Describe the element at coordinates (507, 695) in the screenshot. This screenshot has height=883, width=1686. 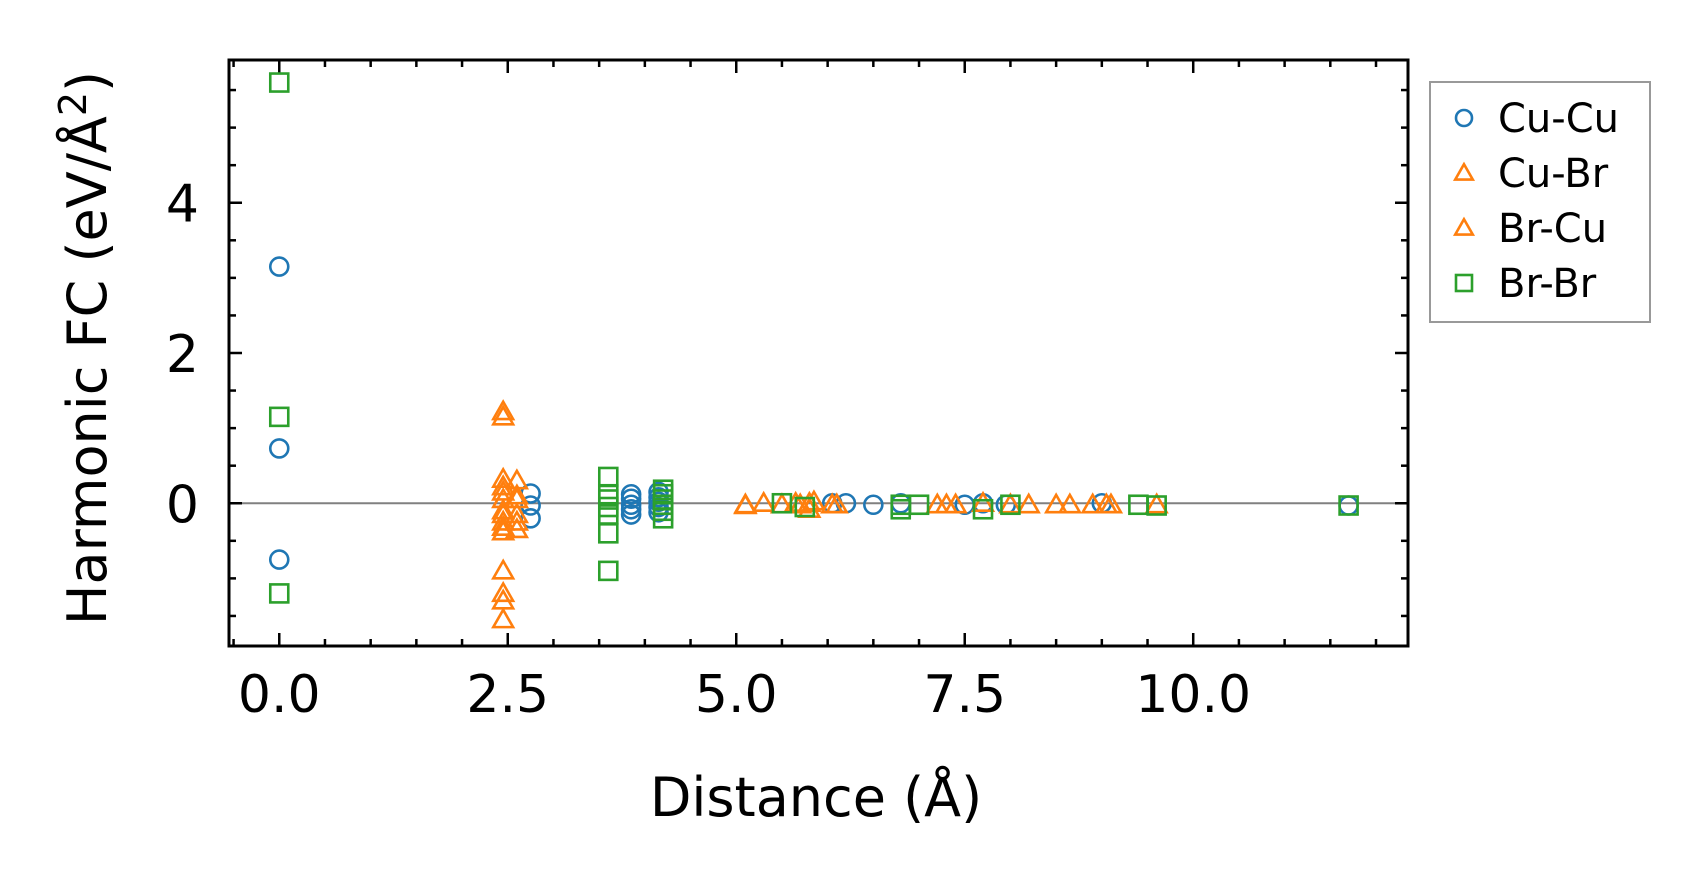
I see `x-tick-label: 2.5` at that location.